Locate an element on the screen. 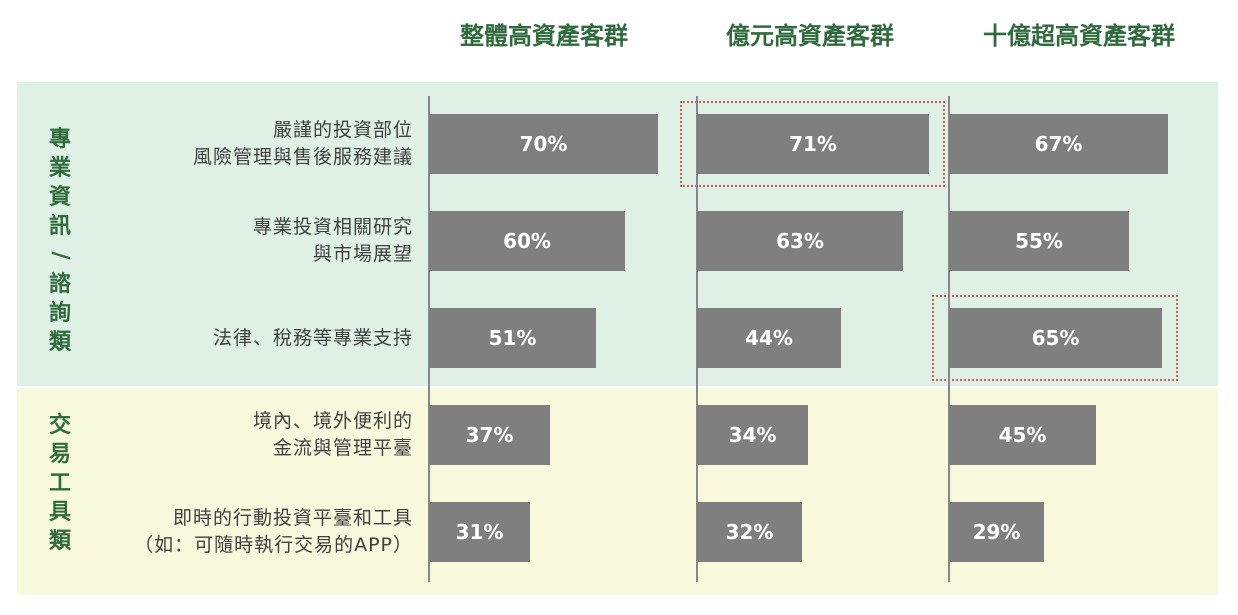  bar-series3-row3: 65% is located at coordinates (1055, 338).